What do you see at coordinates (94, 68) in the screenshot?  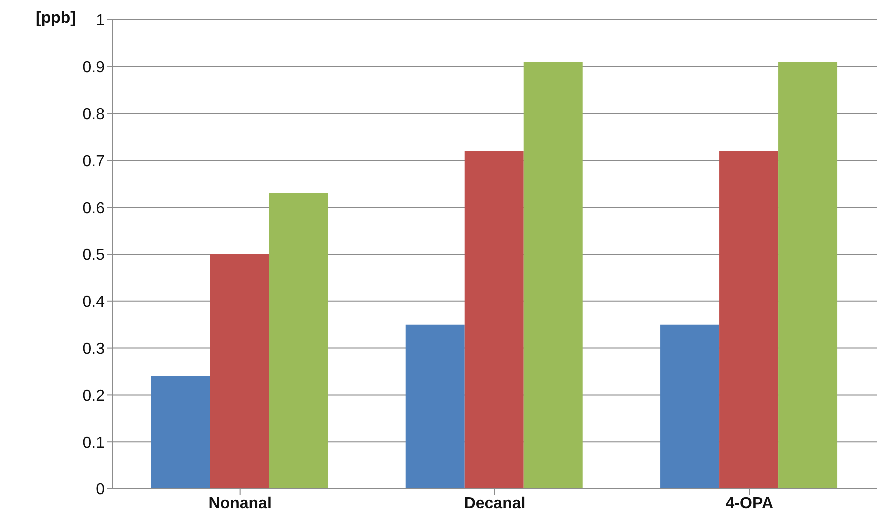 I see `y-tick-label: 0.9` at bounding box center [94, 68].